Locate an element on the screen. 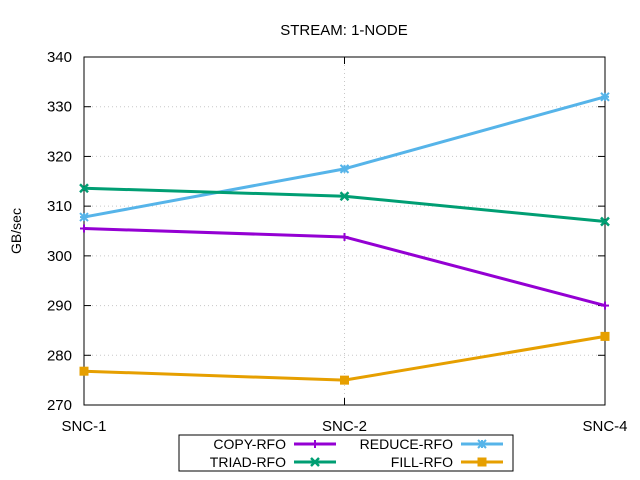 Image resolution: width=640 pixels, height=480 pixels. y-tick-label: 280 is located at coordinates (59, 355).